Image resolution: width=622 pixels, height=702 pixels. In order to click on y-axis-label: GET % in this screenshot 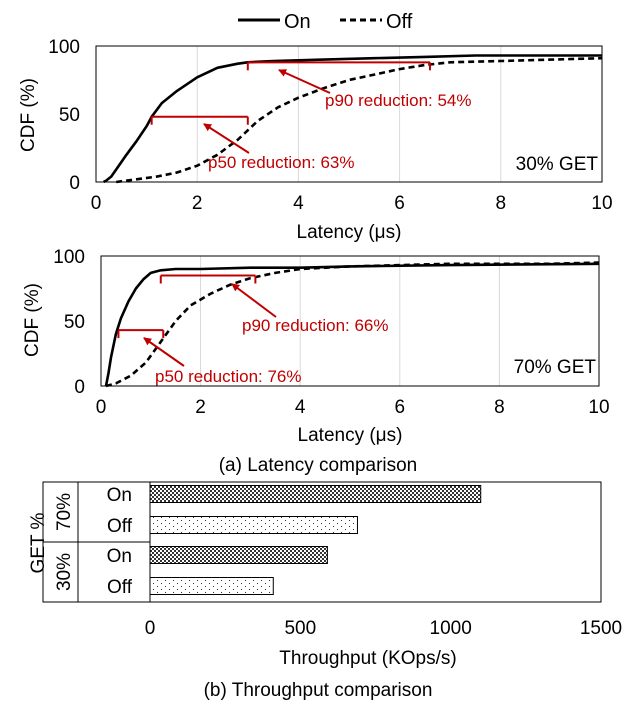, I will do `click(38, 542)`.